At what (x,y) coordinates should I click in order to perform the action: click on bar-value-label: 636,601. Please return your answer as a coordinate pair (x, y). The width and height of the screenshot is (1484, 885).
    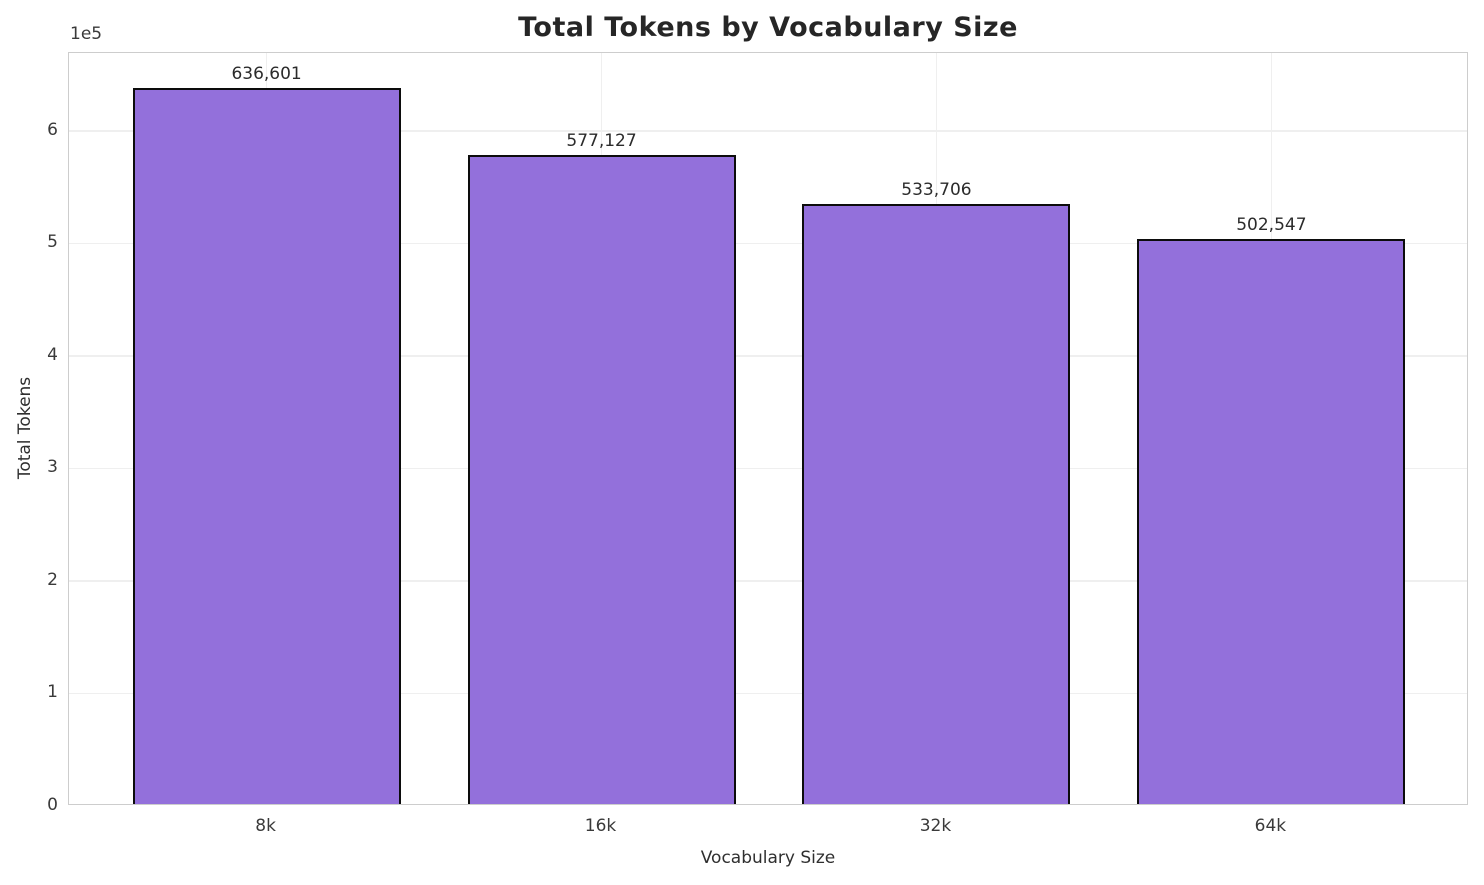
    Looking at the image, I should click on (266, 73).